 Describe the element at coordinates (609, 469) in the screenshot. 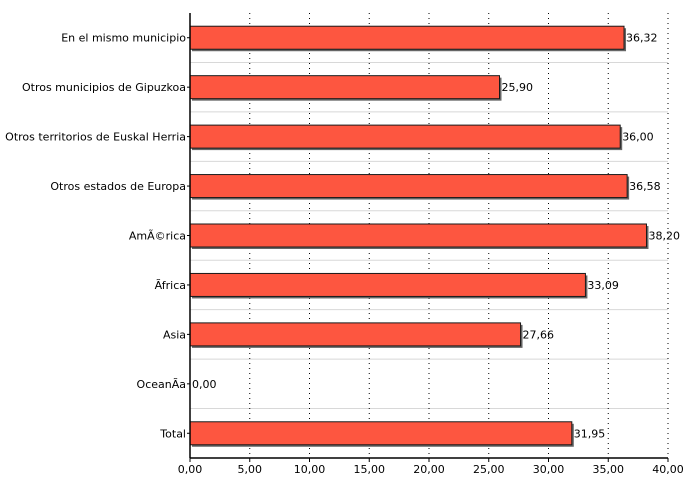

I see `x-tick-label: 35,00` at that location.